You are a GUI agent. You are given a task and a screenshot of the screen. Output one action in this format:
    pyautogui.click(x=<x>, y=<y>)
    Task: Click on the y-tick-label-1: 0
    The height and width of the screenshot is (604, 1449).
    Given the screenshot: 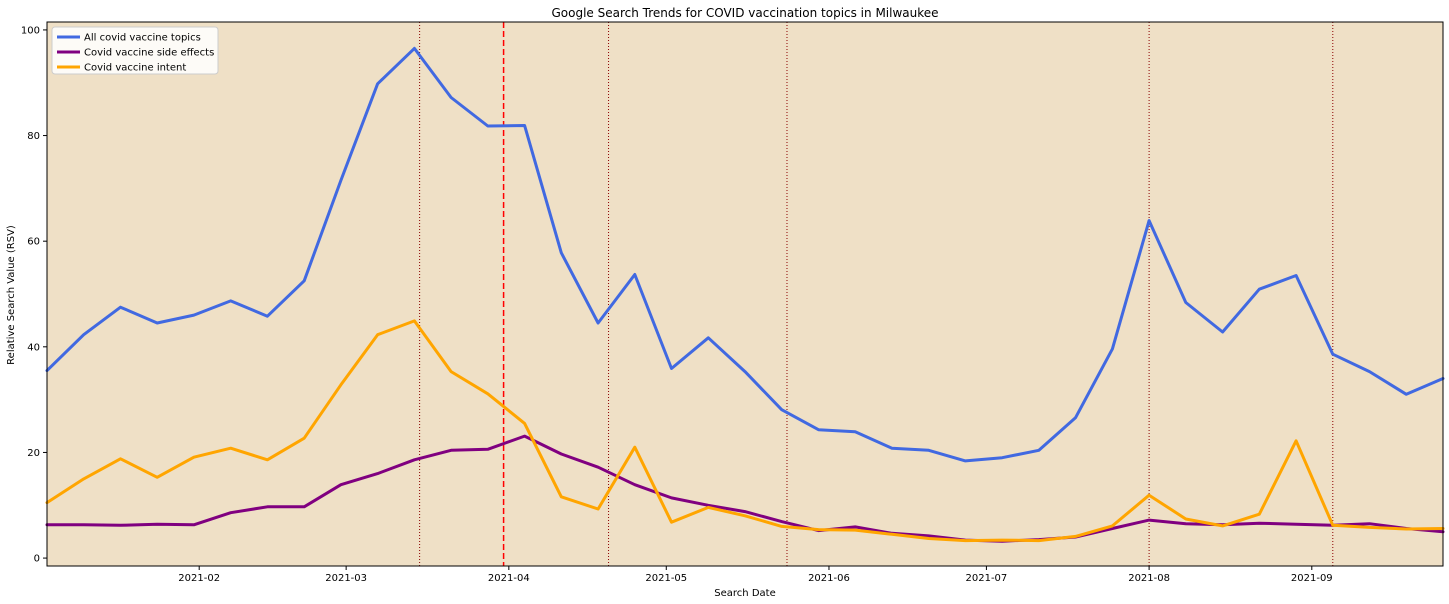 What is the action you would take?
    pyautogui.click(x=37, y=559)
    